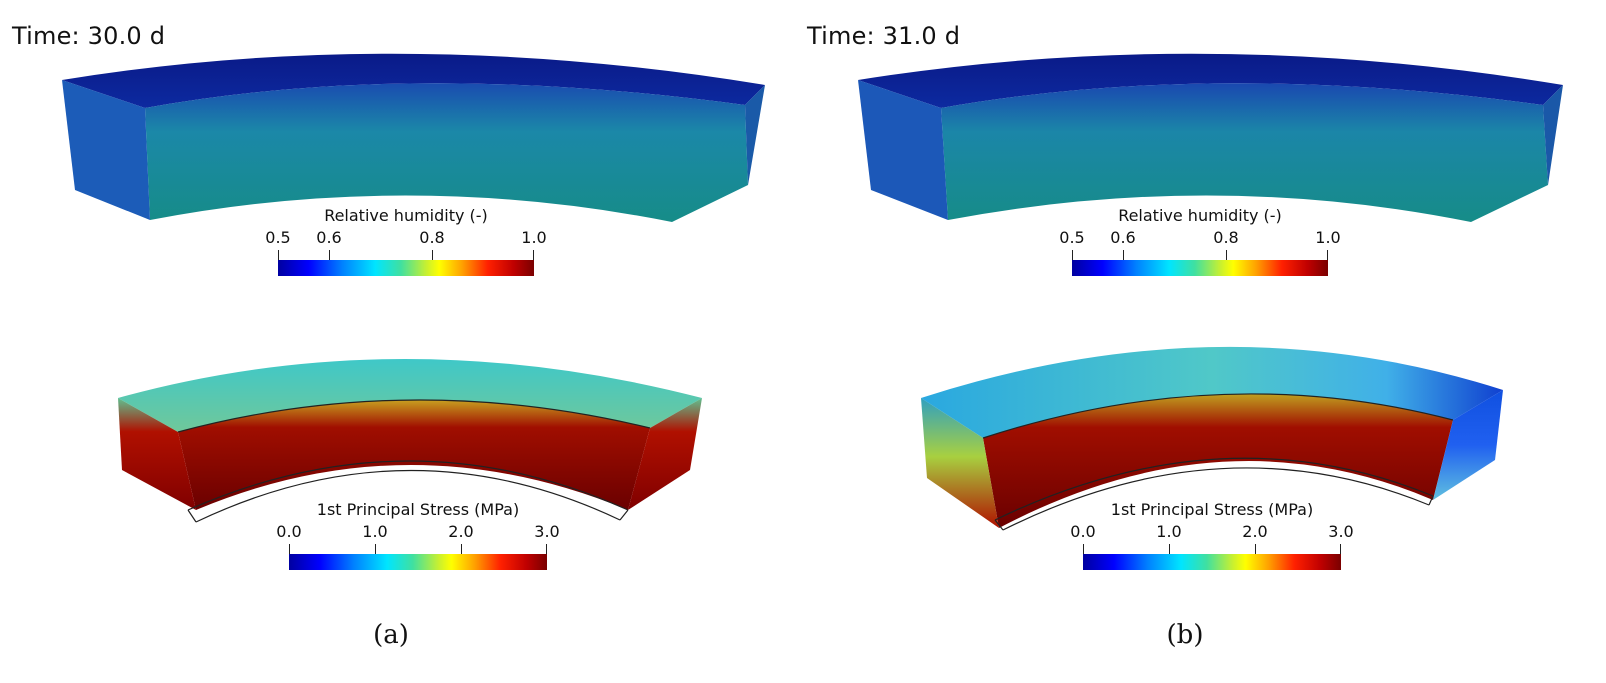  Describe the element at coordinates (884, 36) in the screenshot. I see `time-label: Time: 31.0 d` at that location.